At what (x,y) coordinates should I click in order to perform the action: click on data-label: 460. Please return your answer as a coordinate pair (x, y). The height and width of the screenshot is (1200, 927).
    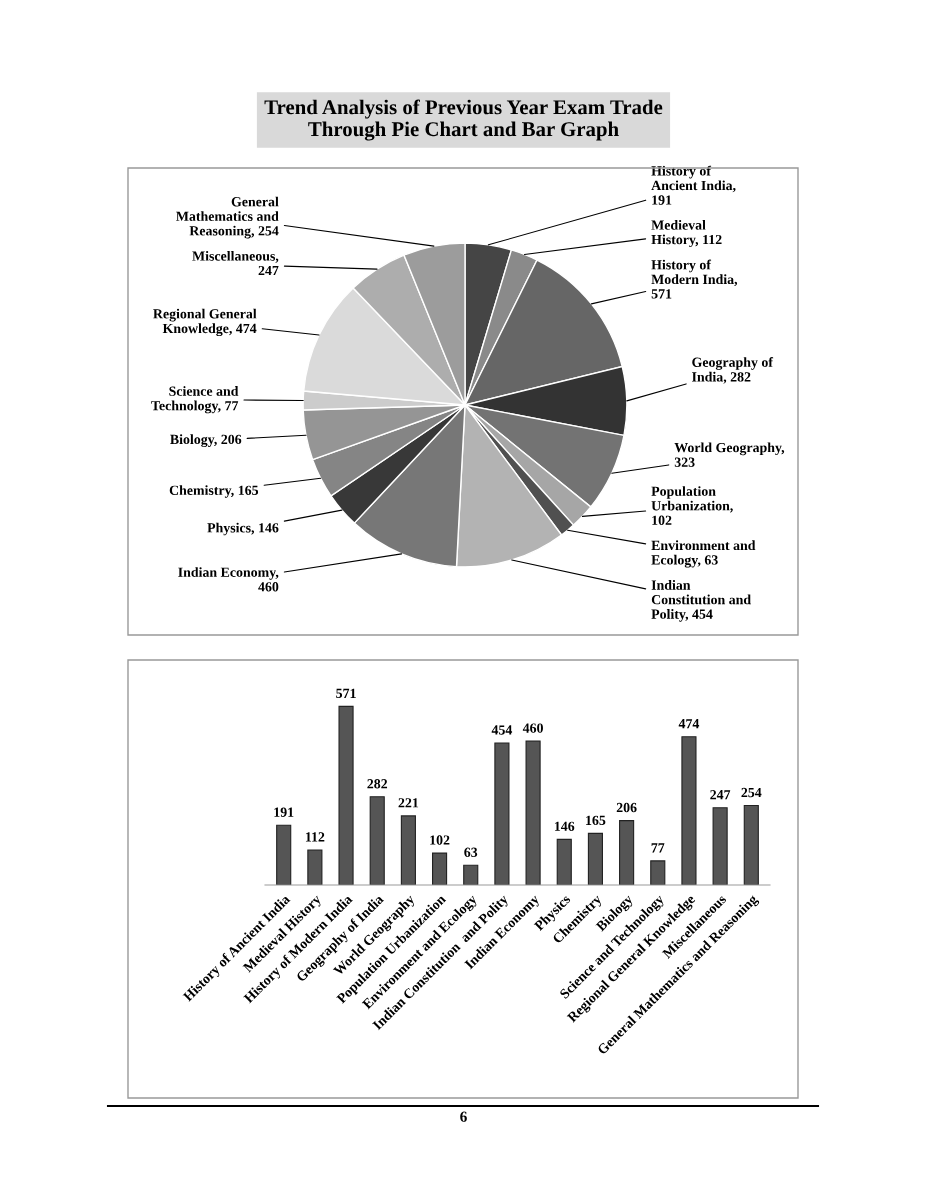
    Looking at the image, I should click on (532, 728).